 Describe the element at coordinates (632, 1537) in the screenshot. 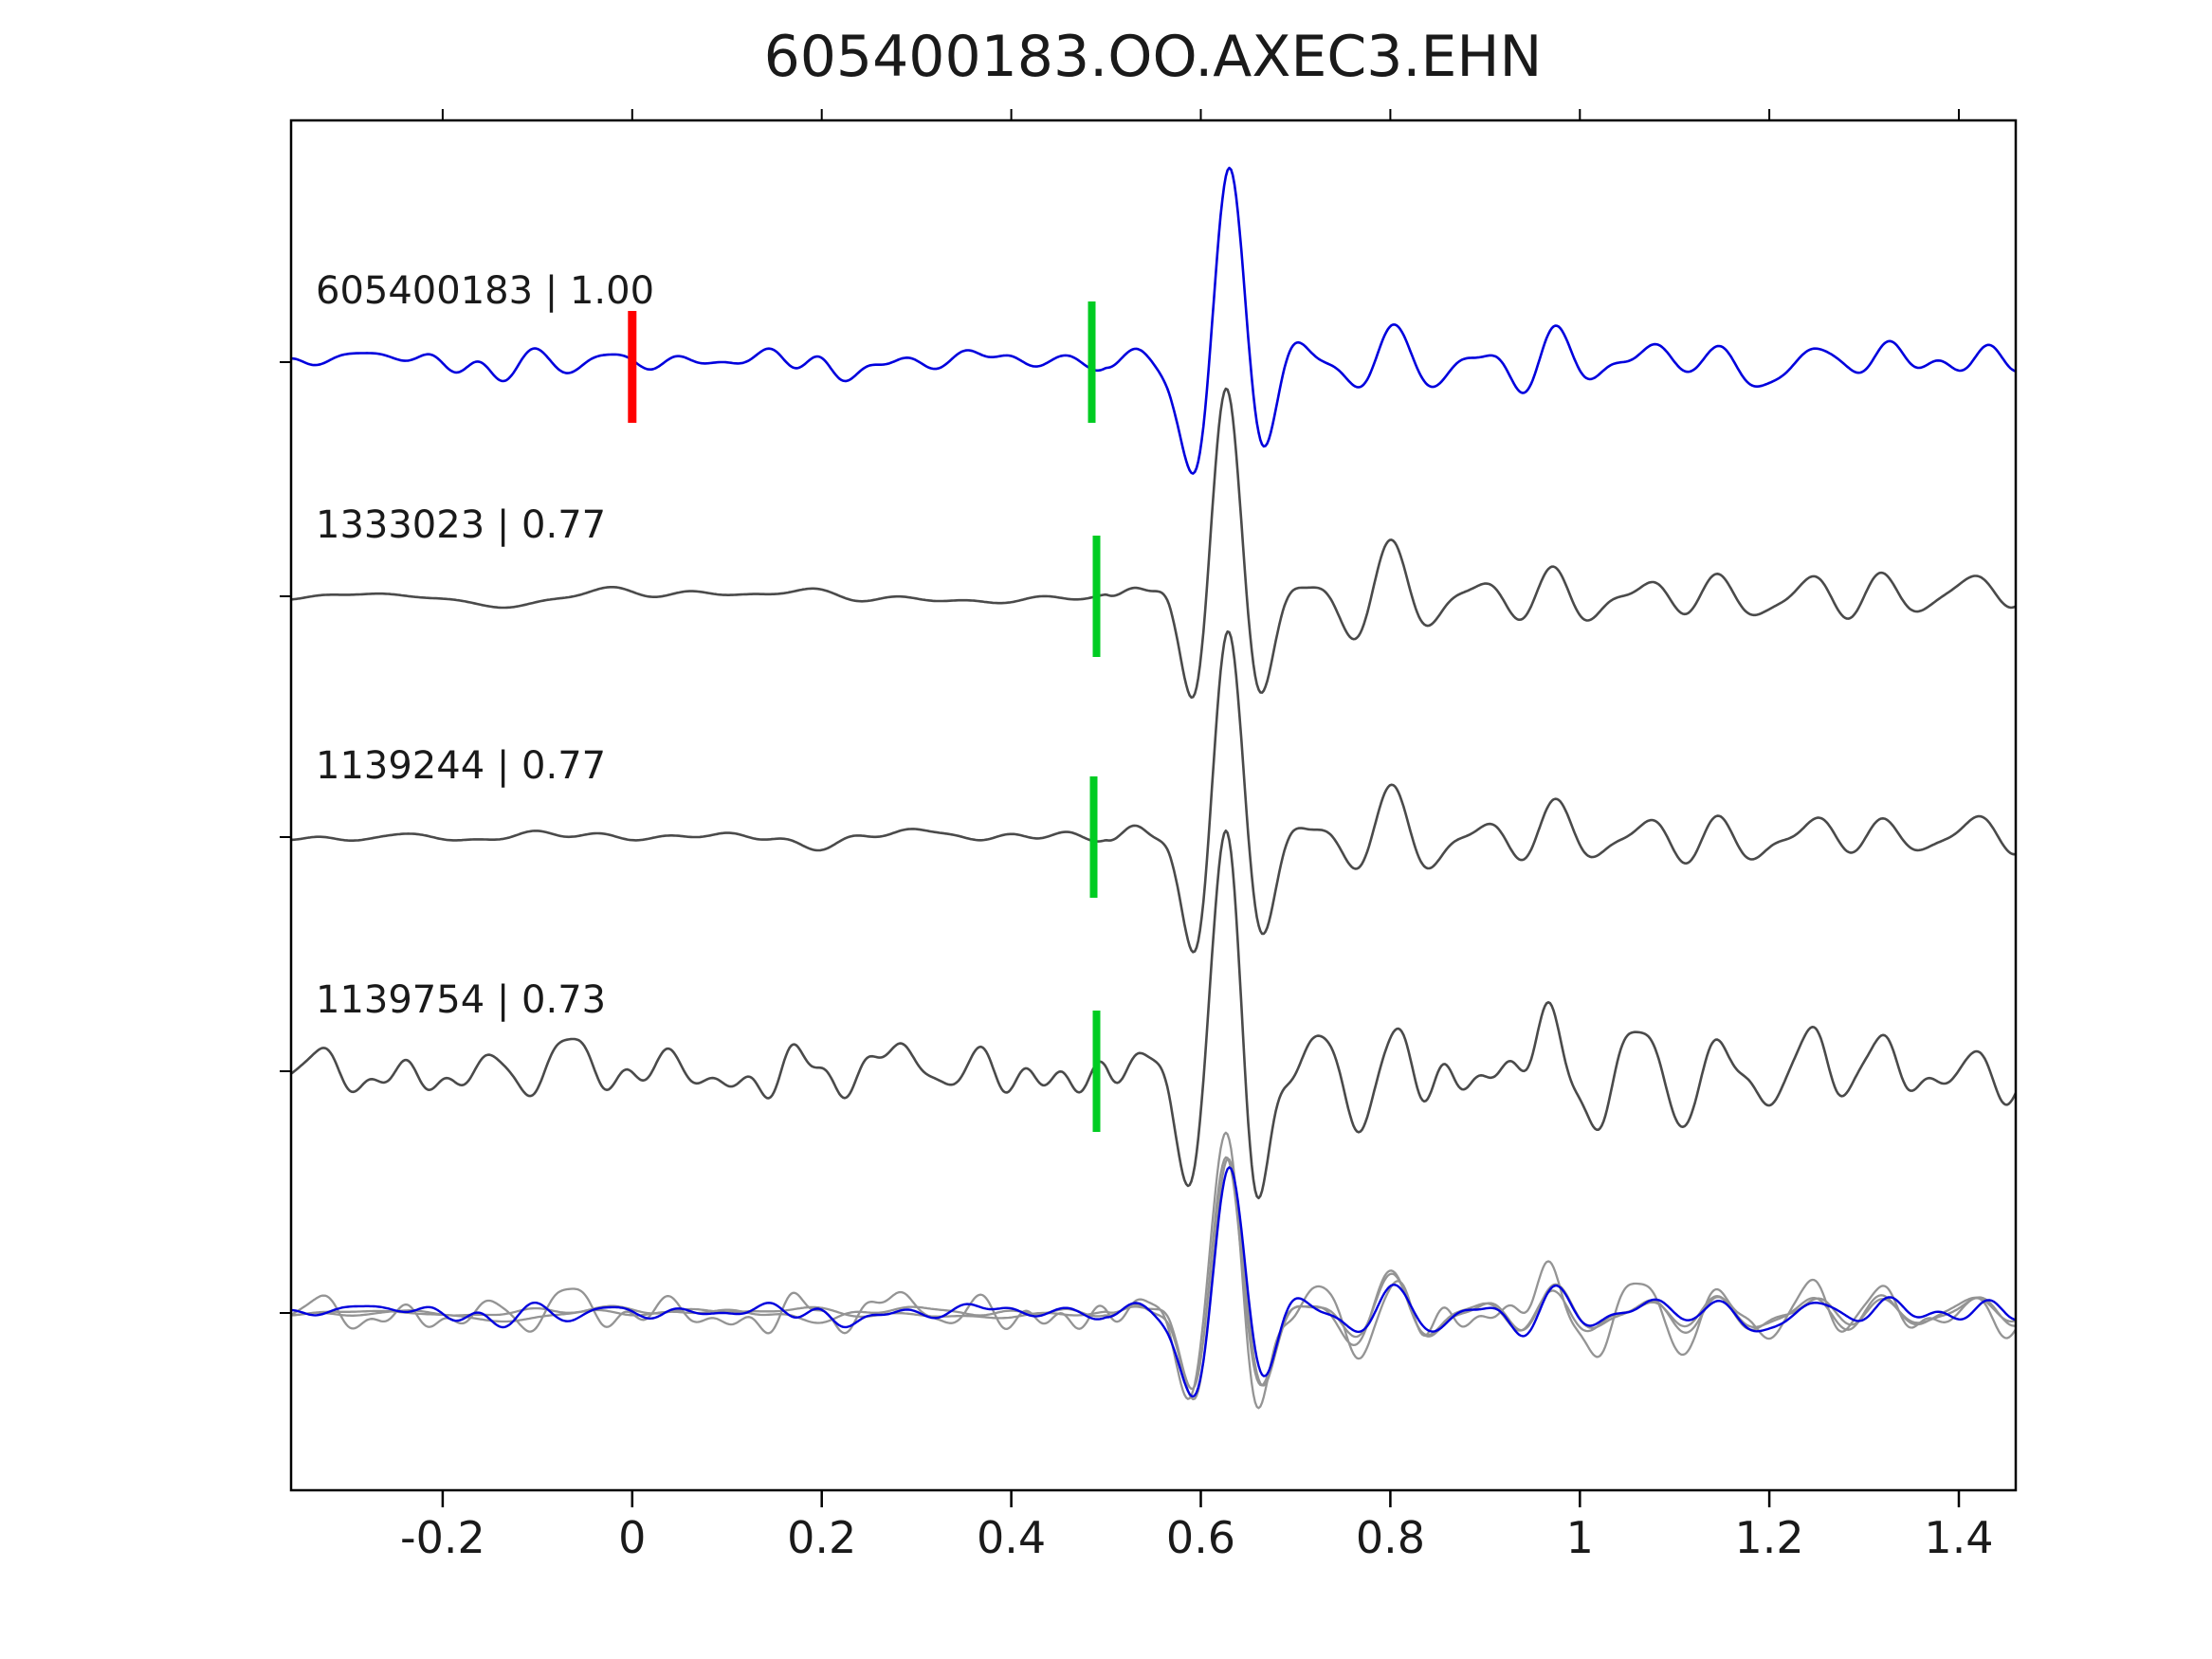

I see `x-axis-tick-label: 0` at that location.